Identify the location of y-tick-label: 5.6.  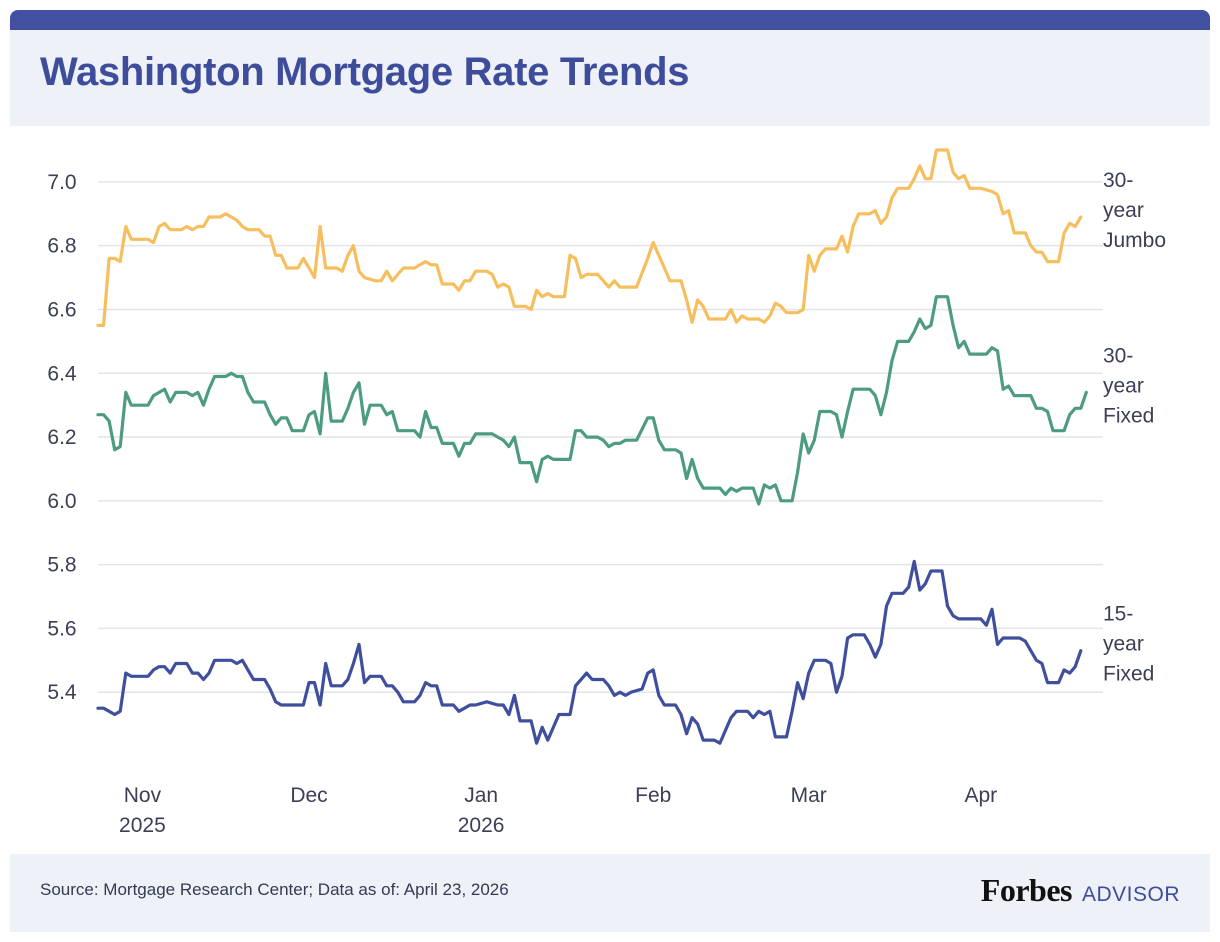
(61, 628).